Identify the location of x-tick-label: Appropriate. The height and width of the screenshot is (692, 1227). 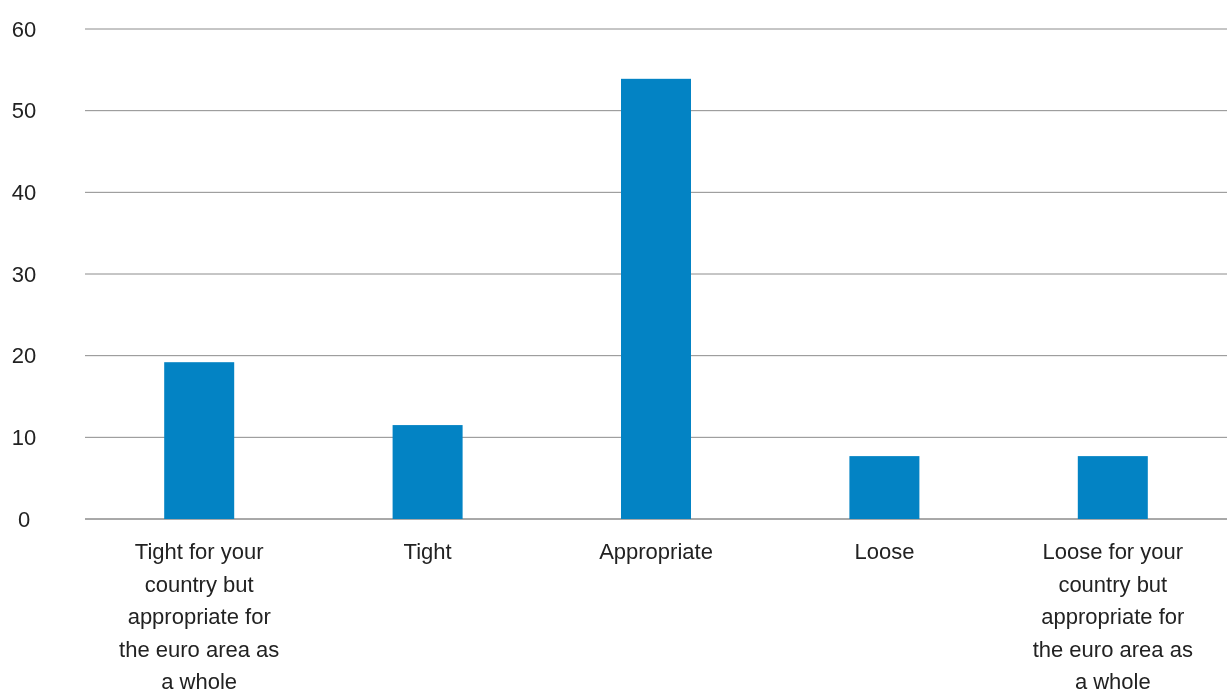
(656, 551).